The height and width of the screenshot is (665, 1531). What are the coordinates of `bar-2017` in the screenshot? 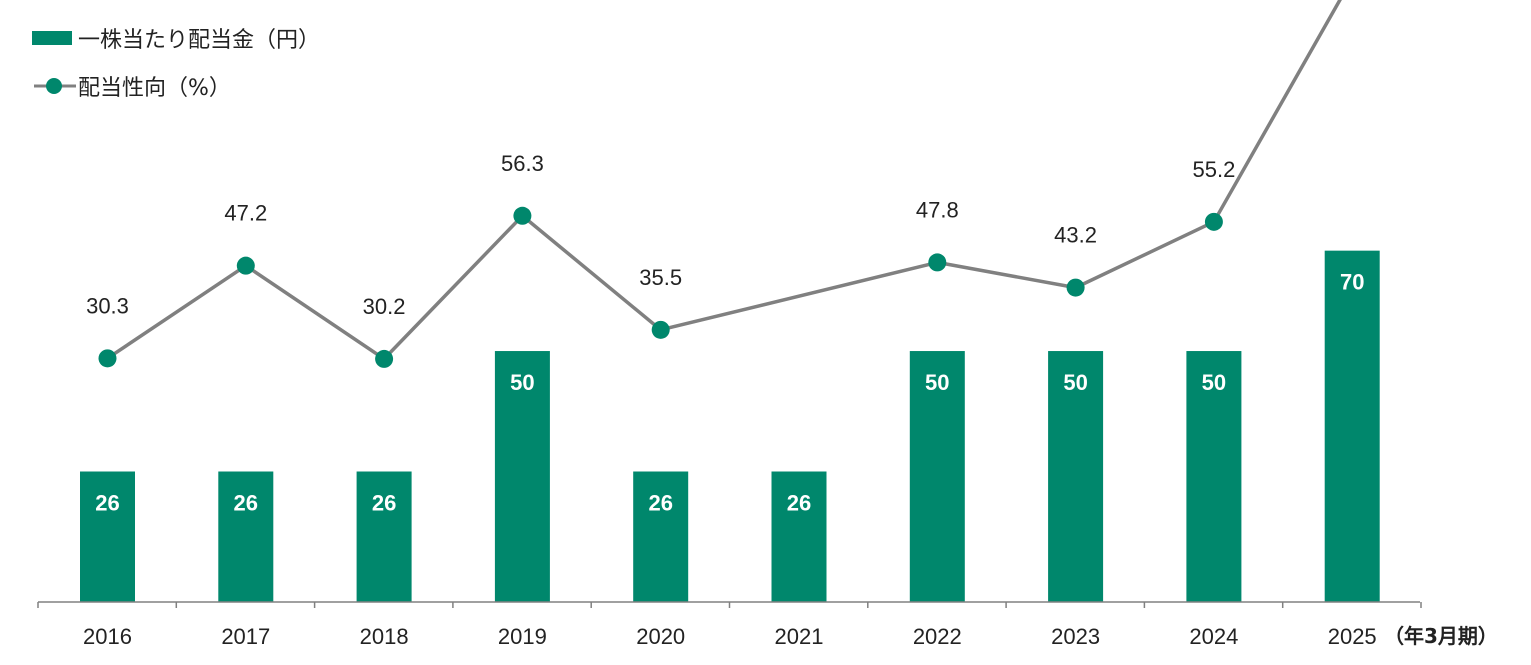 It's located at (246, 536).